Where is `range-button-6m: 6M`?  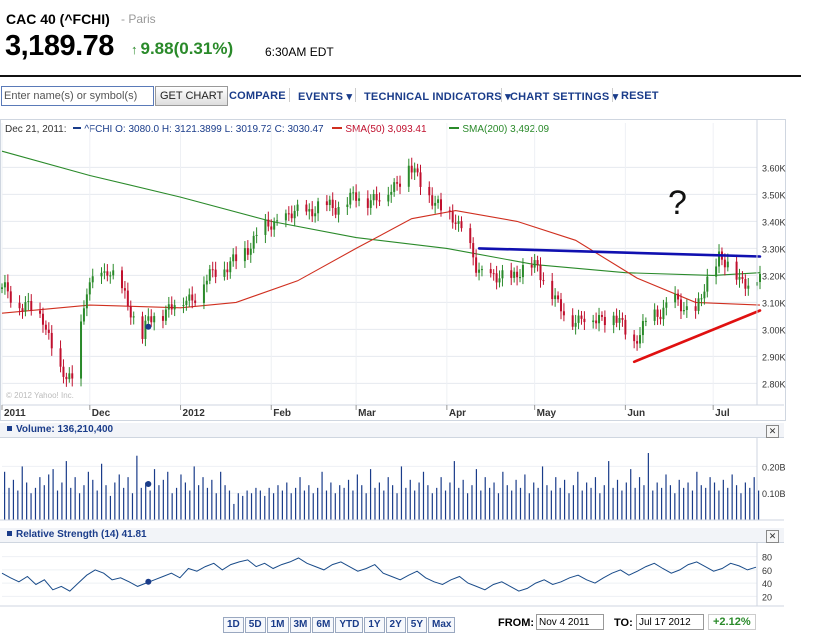 range-button-6m: 6M is located at coordinates (323, 625).